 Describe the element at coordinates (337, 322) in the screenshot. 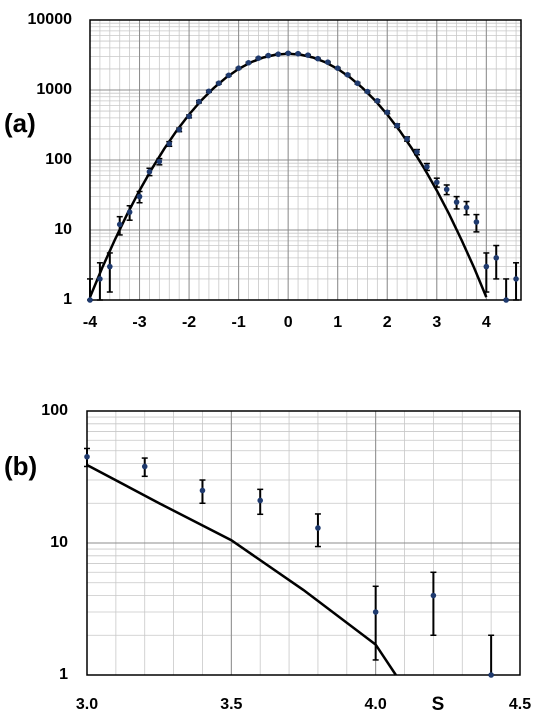

I see `x-tick-label: 1` at that location.